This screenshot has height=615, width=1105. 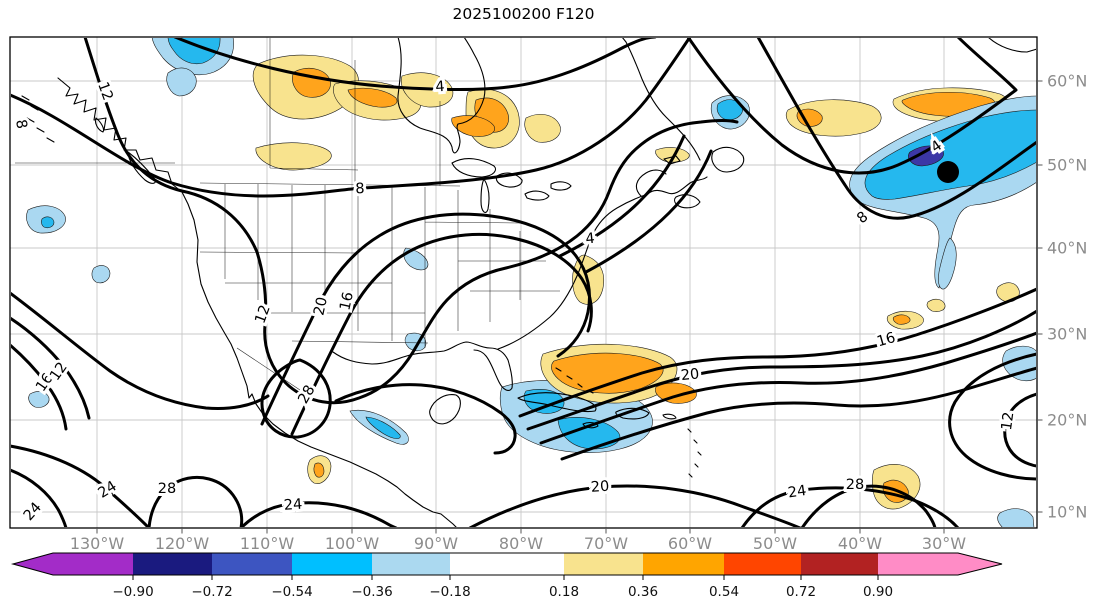 What do you see at coordinates (643, 592) in the screenshot?
I see `svg-text: 0.36` at bounding box center [643, 592].